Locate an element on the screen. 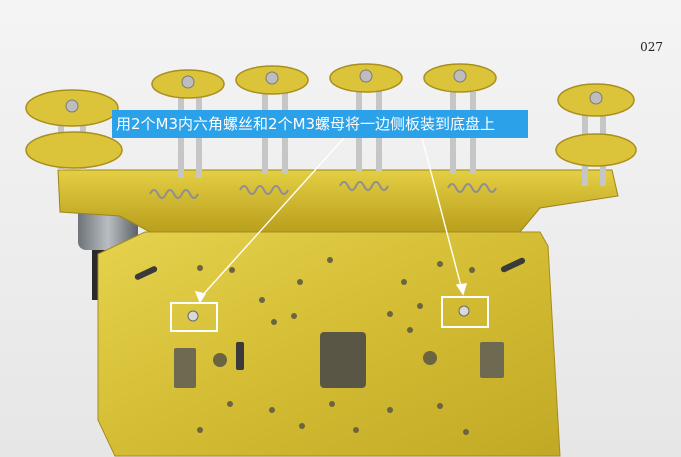 Image resolution: width=681 pixels, height=457 pixels. side-plate is located at coordinates (338, 201).